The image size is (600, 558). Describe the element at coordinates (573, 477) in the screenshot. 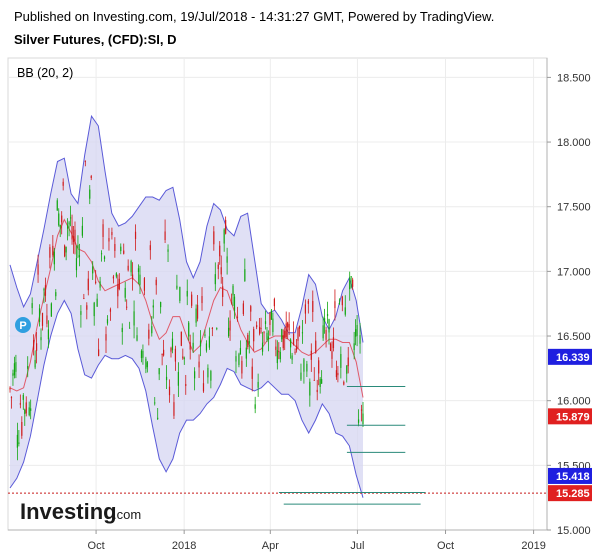

I see `price-badge-label: 15.418` at that location.